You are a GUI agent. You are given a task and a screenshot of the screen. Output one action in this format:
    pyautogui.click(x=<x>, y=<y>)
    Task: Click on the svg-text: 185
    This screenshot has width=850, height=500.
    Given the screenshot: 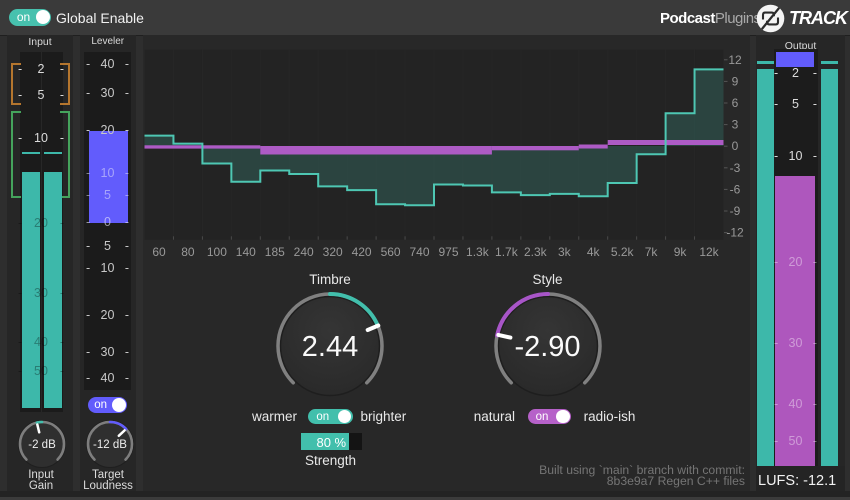 What is the action you would take?
    pyautogui.click(x=274, y=252)
    